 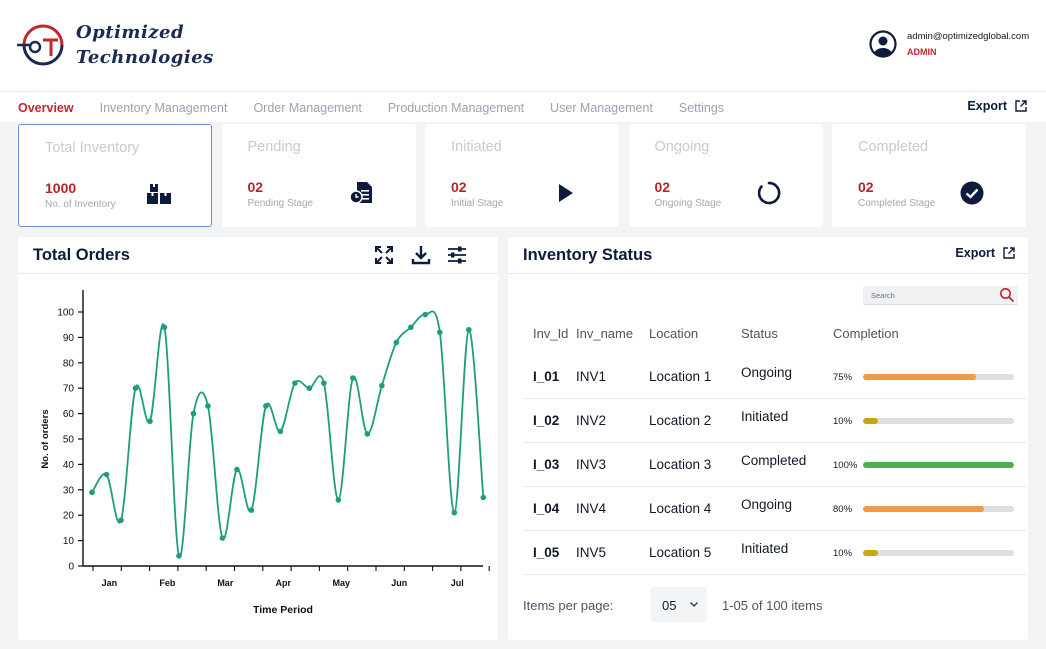 What do you see at coordinates (759, 333) in the screenshot?
I see `column-header-status: Status` at bounding box center [759, 333].